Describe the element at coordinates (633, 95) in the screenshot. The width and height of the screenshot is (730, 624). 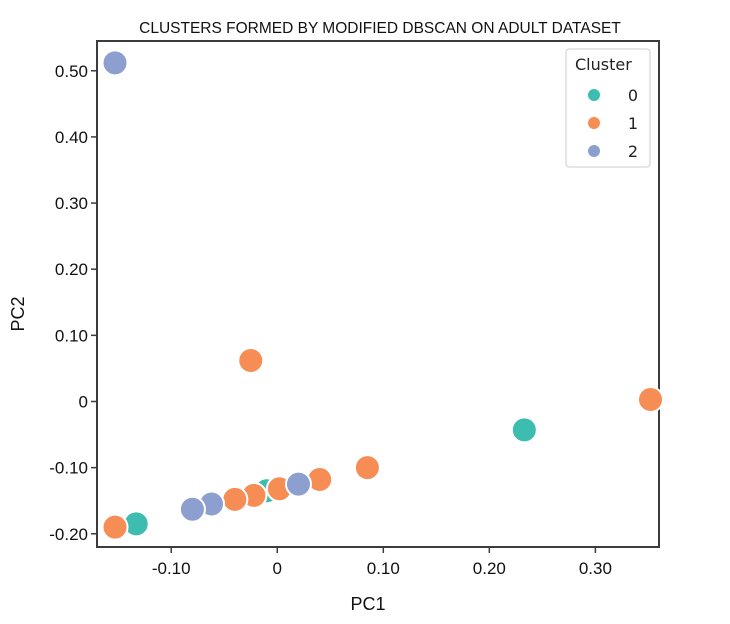
I see `legend-label-0: 0` at that location.